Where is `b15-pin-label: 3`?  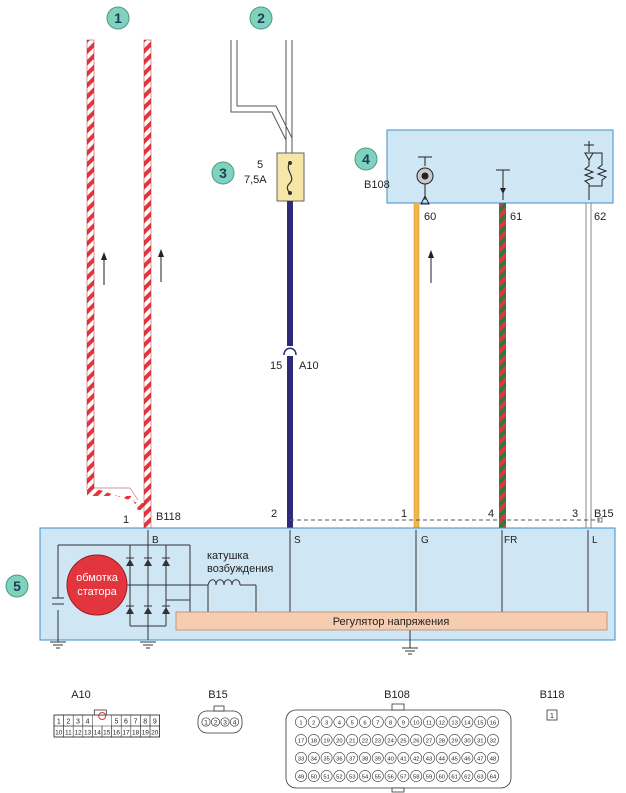
b15-pin-label: 3 is located at coordinates (225, 723).